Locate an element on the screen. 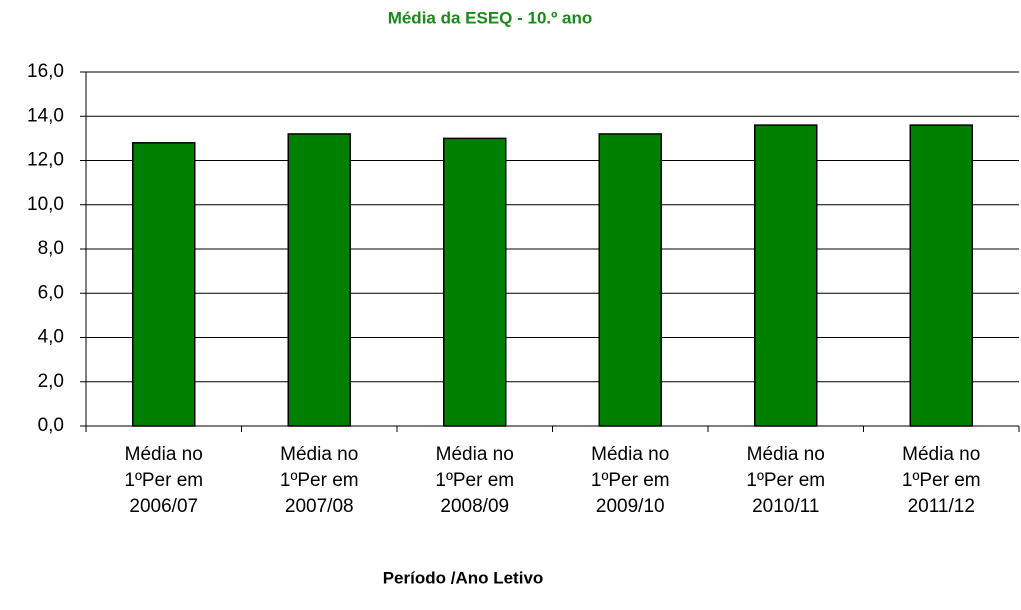  y-tick-label: 4,0 is located at coordinates (51, 337).